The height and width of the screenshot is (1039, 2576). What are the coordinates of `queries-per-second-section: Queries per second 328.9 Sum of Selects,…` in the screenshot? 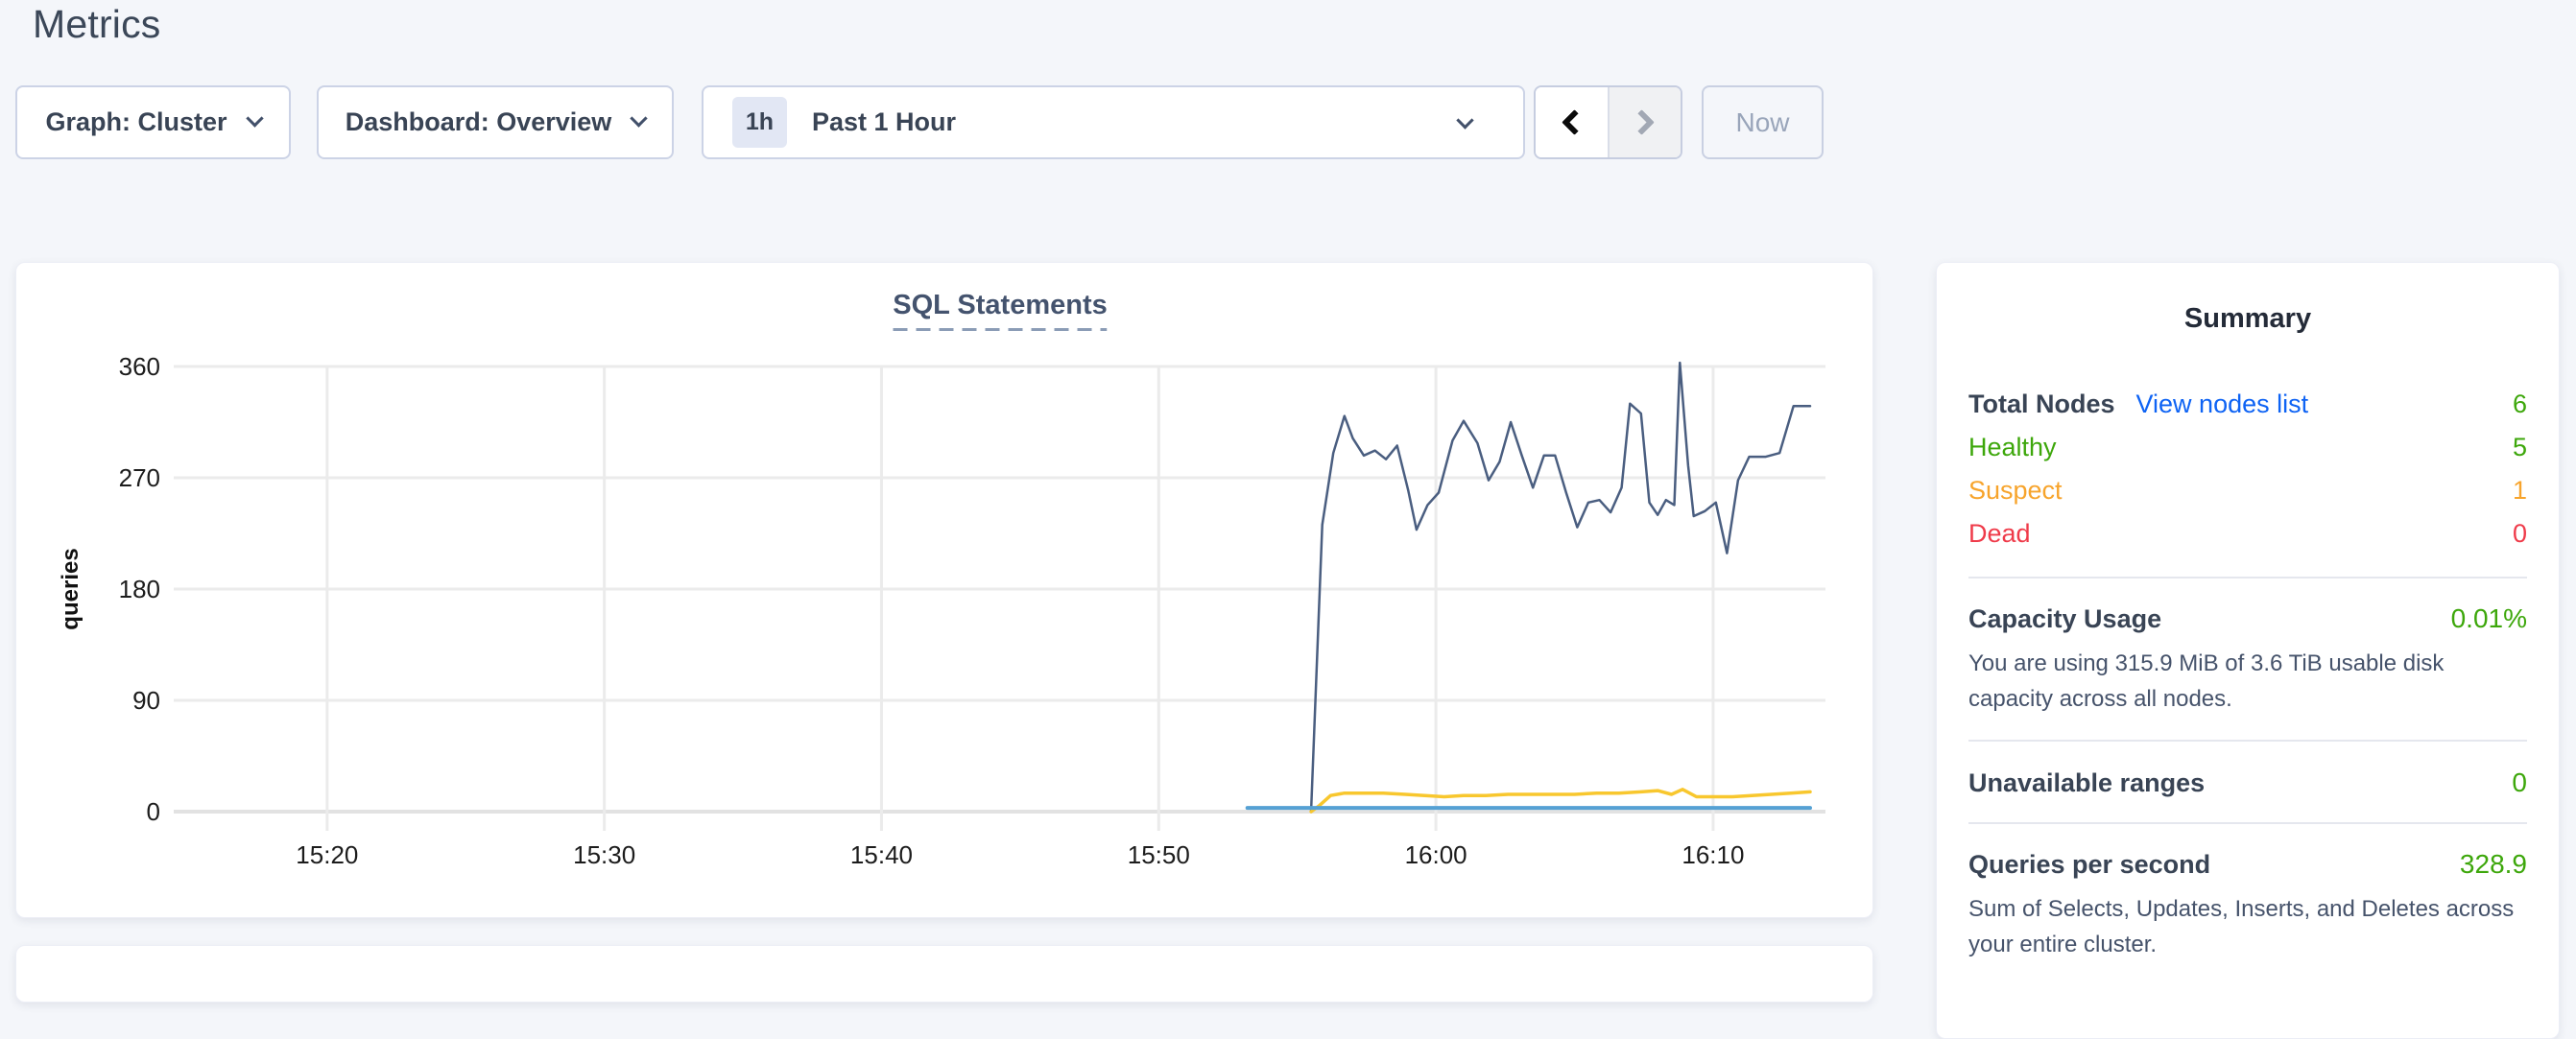 It's located at (2247, 906).